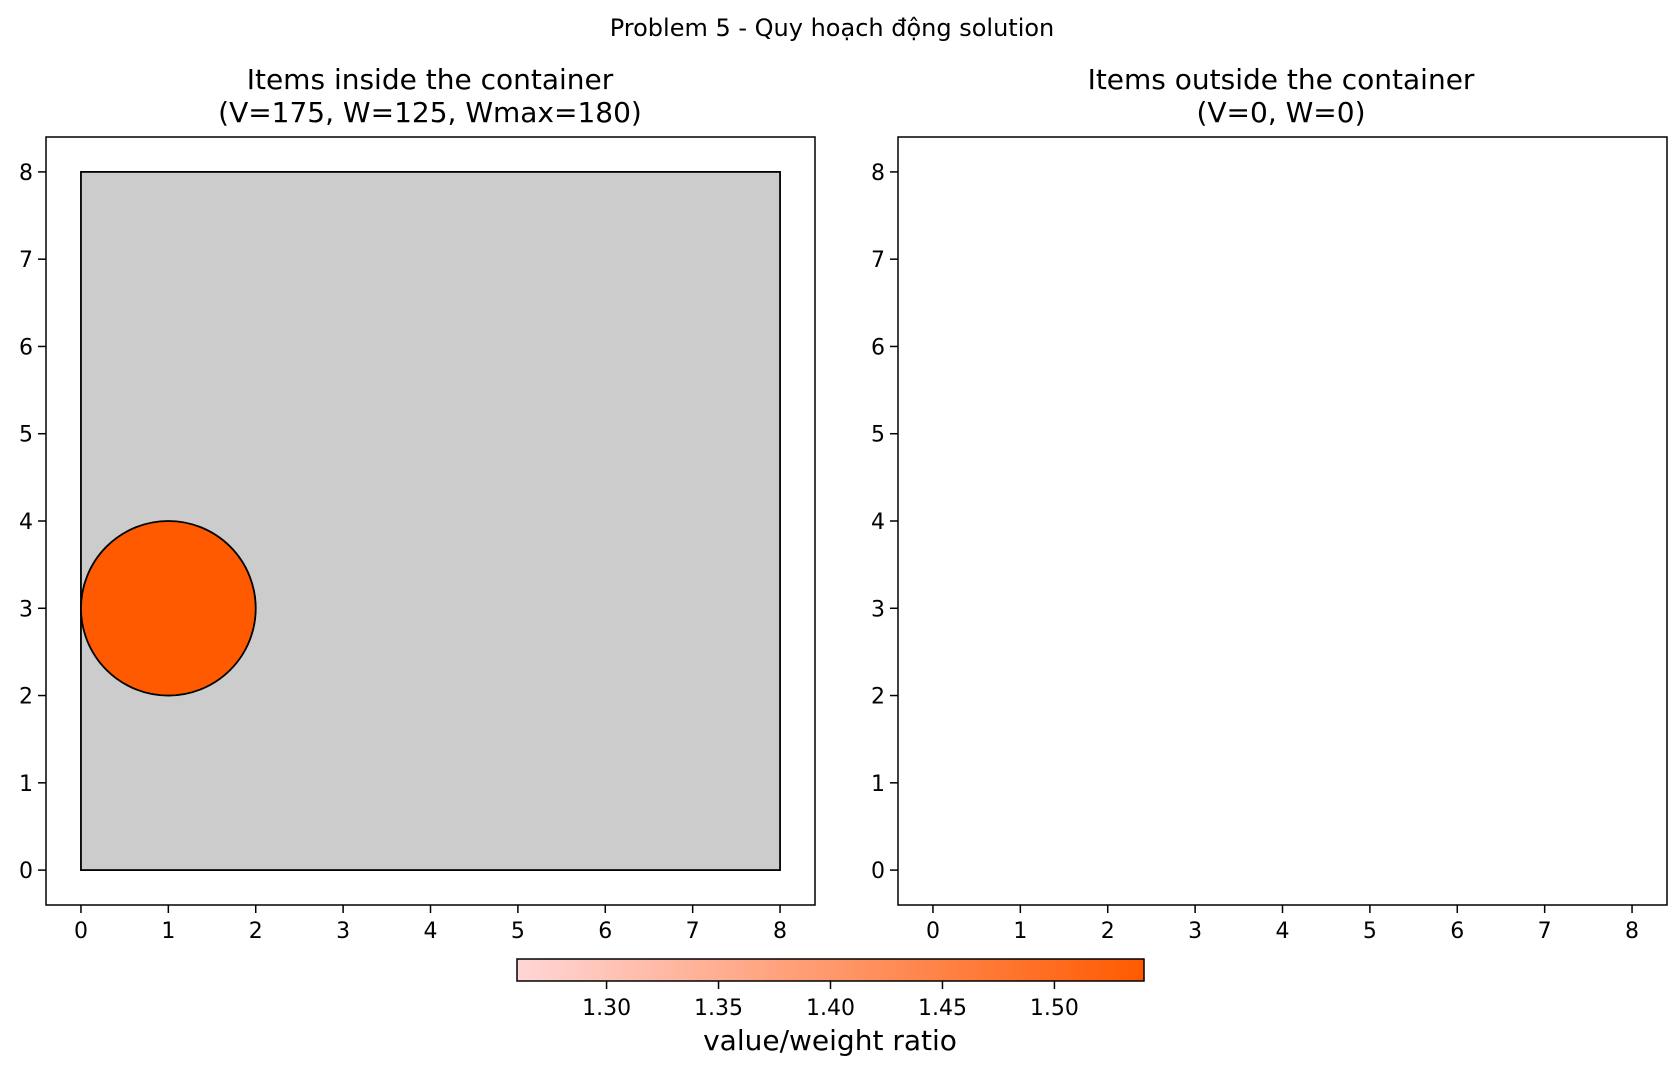  What do you see at coordinates (430, 79) in the screenshot?
I see `panel-inside-title-line1: Items inside the container` at bounding box center [430, 79].